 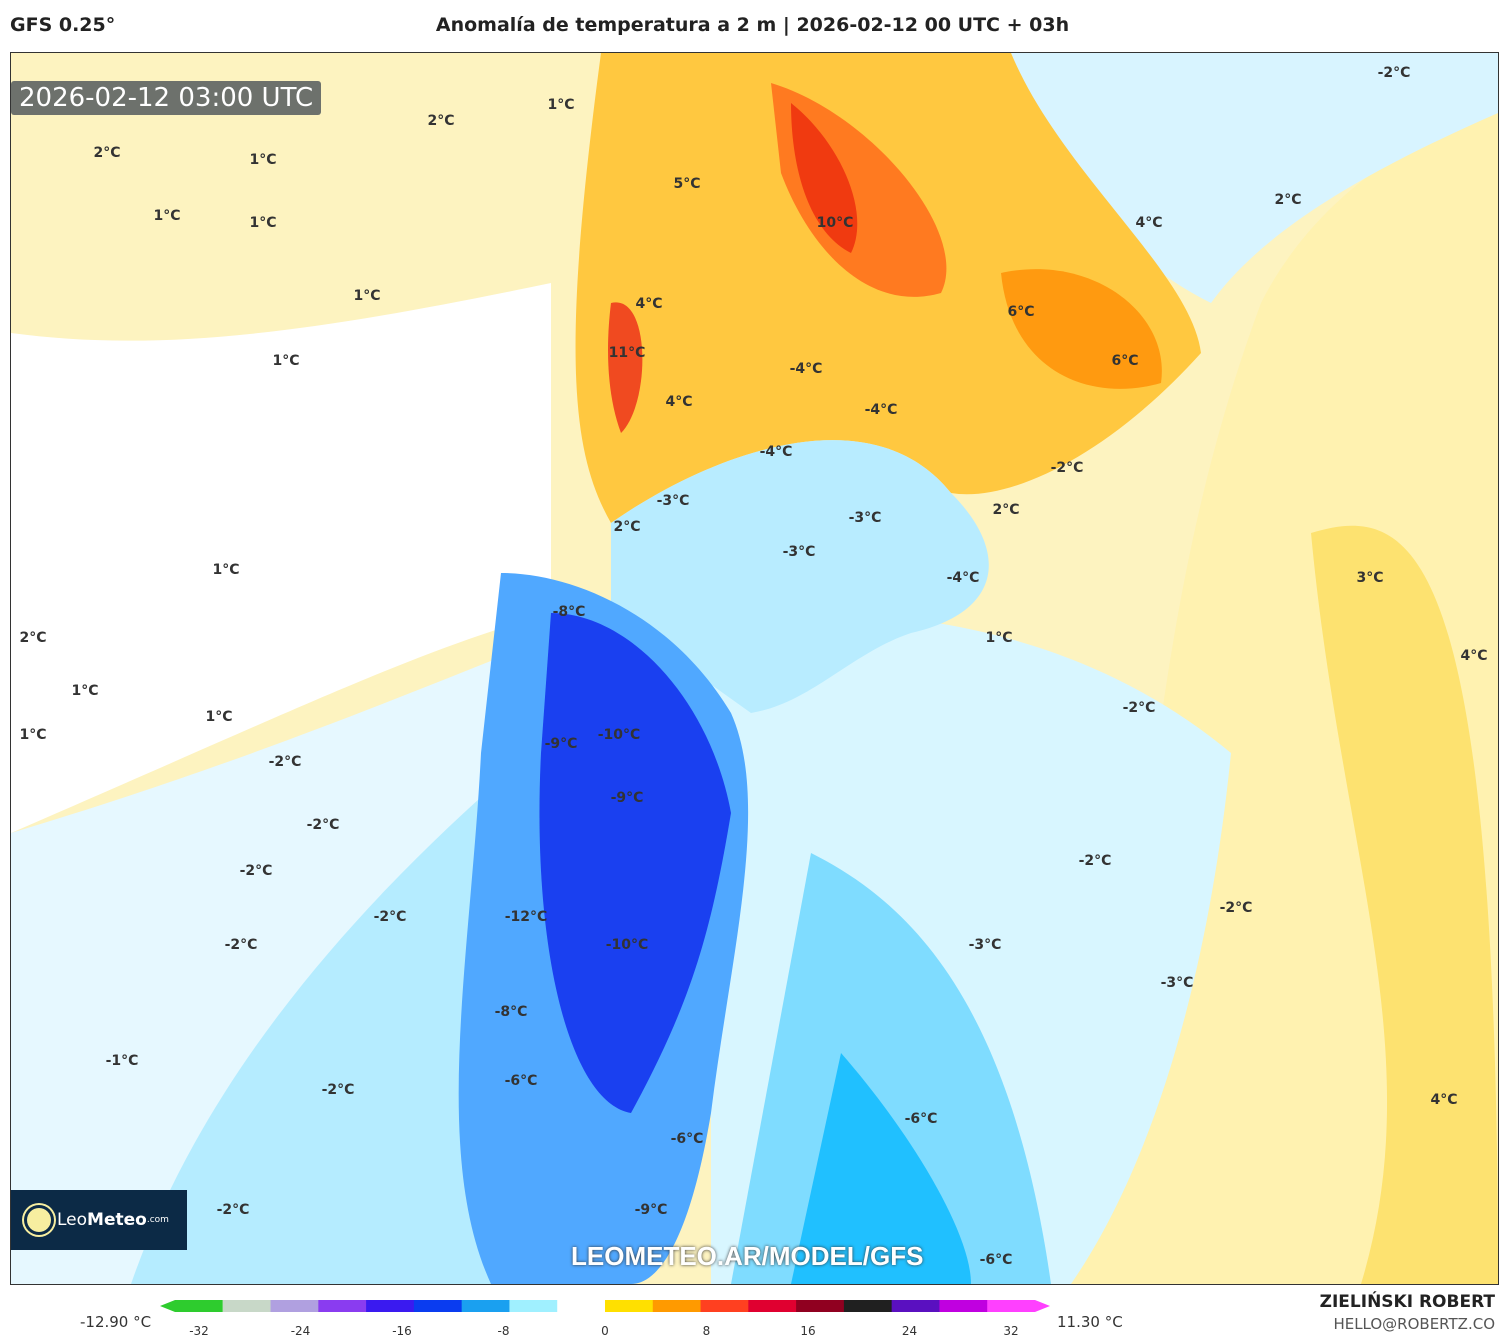 I want to click on colorbar-tick-label: -8, so click(x=503, y=1331).